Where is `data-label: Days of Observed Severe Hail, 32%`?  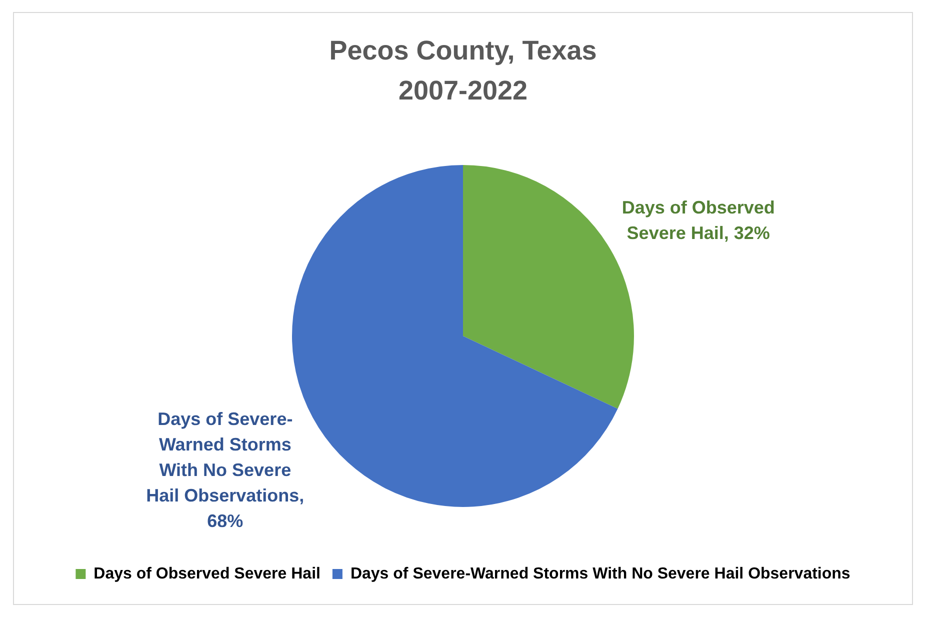
data-label: Days of Observed Severe Hail, 32% is located at coordinates (698, 221).